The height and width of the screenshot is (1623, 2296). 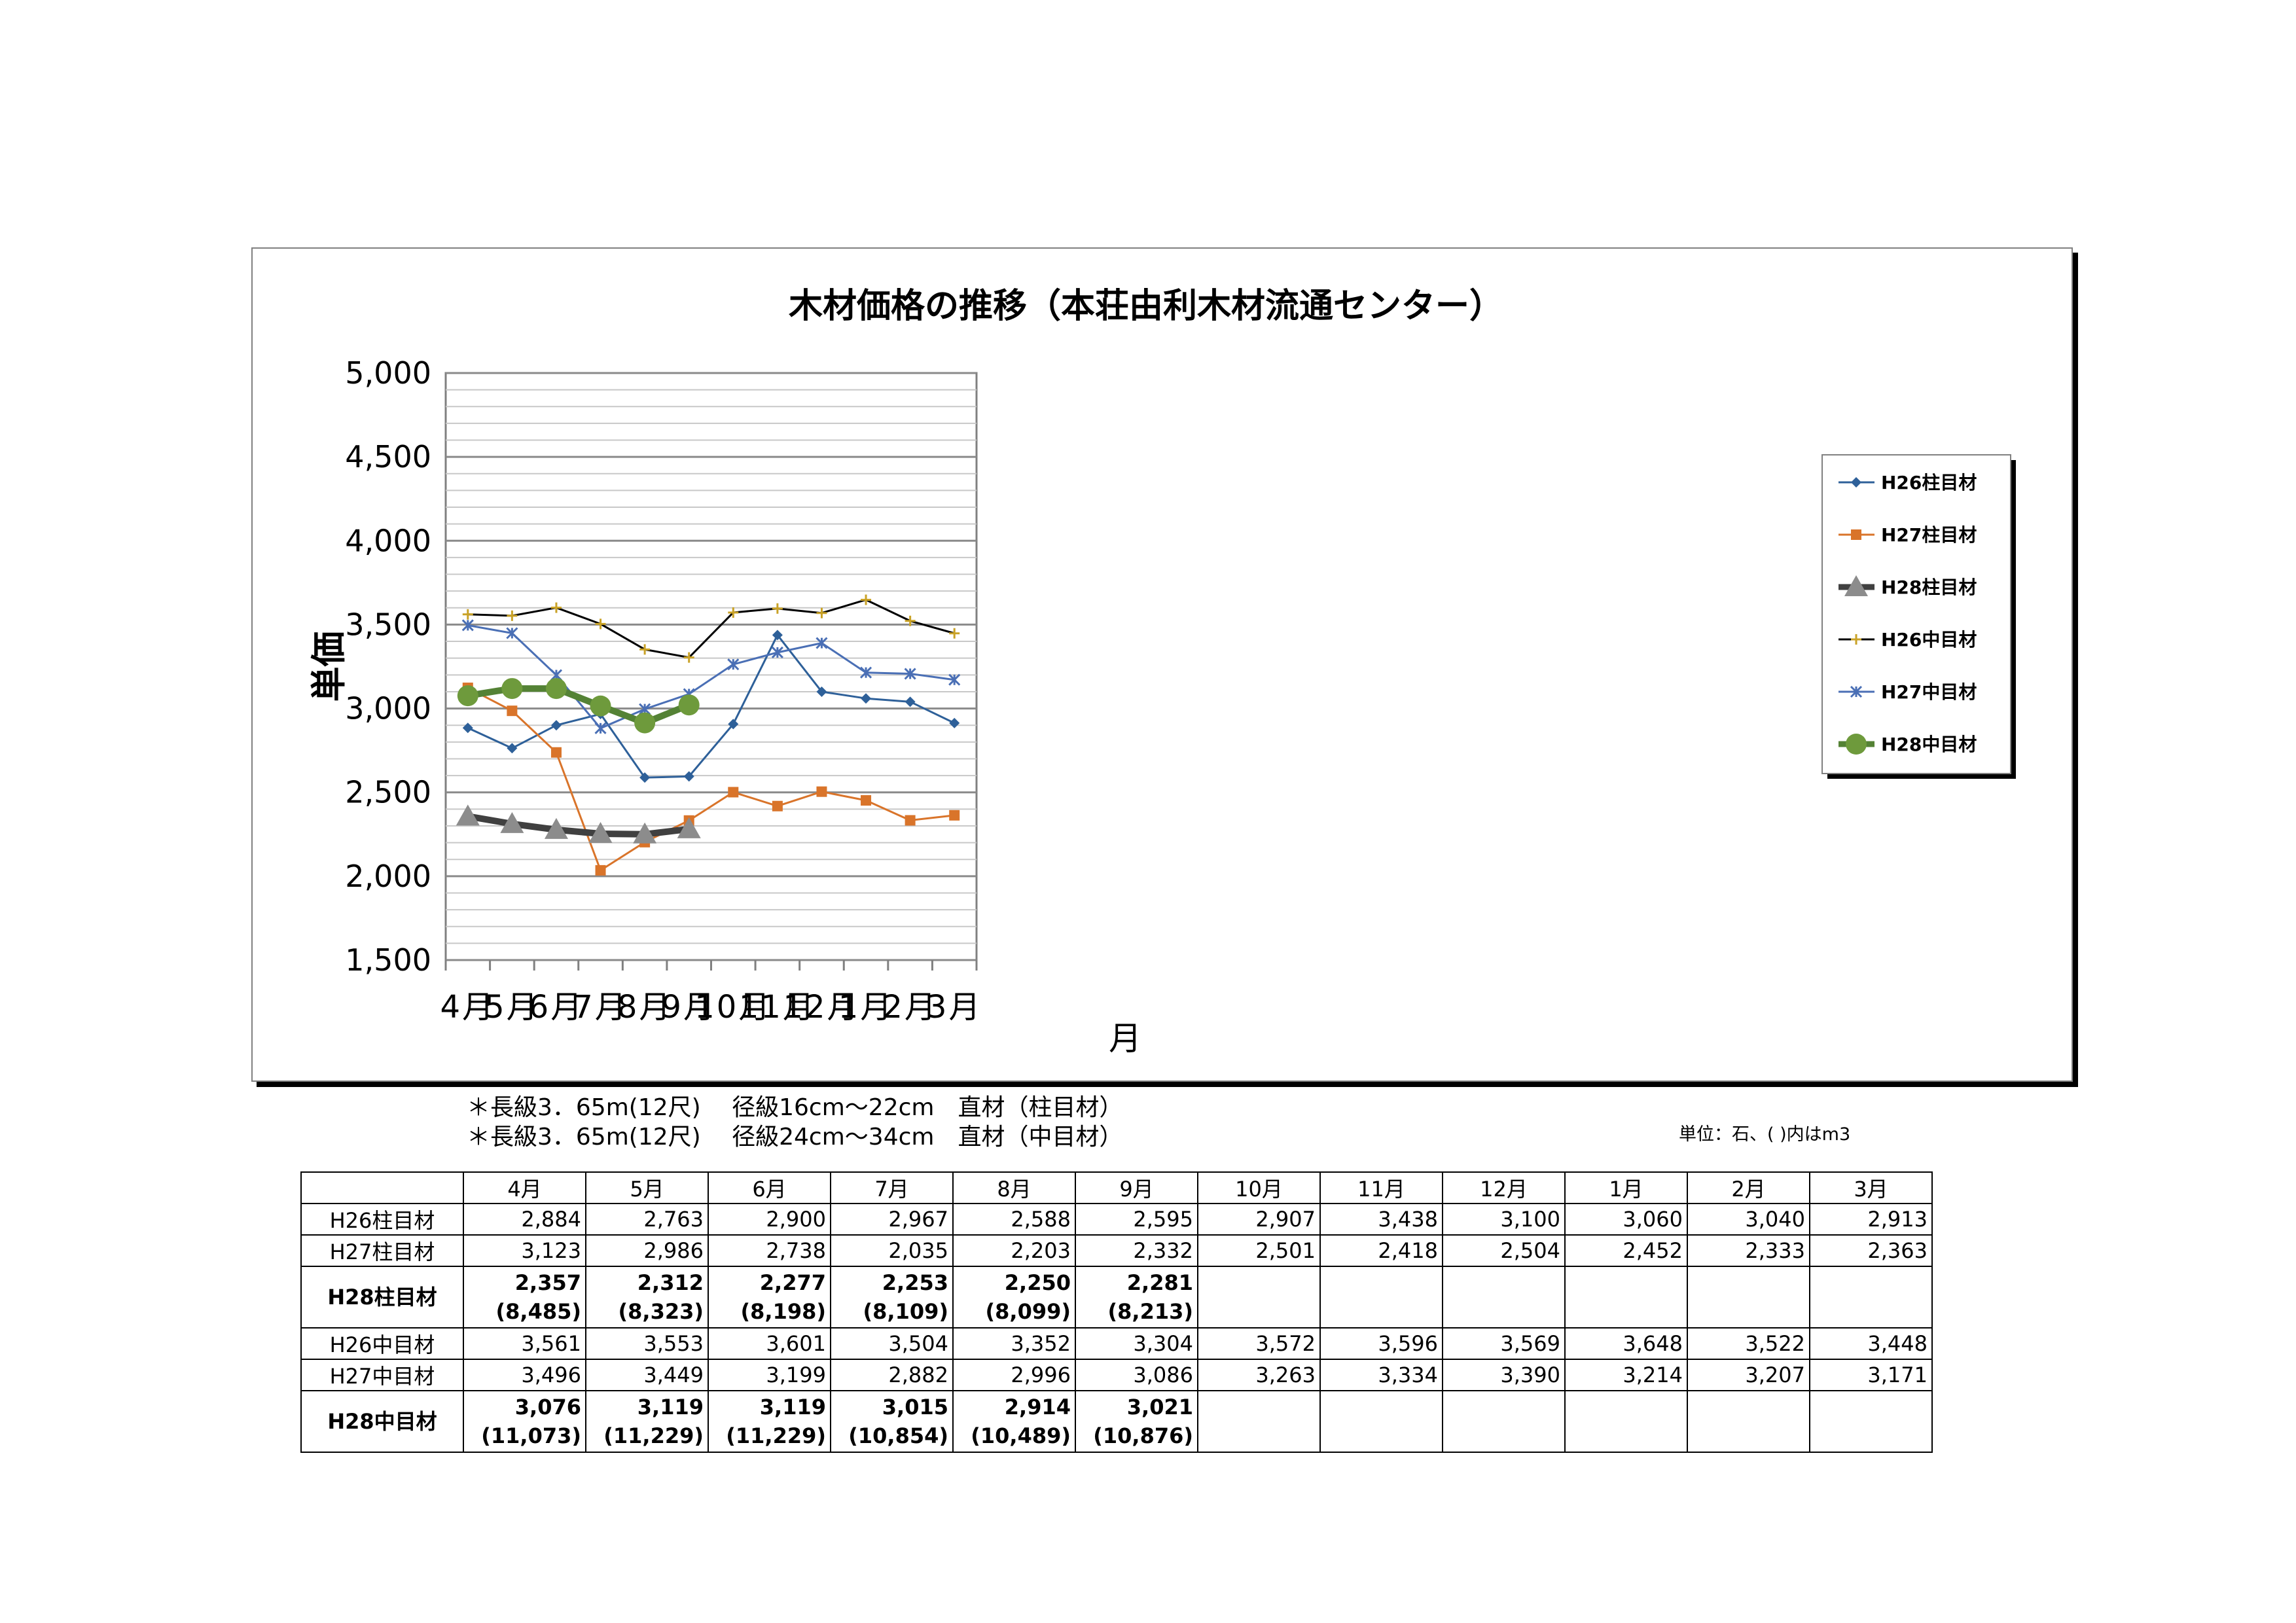 I want to click on table-cell: 2,738, so click(x=769, y=1250).